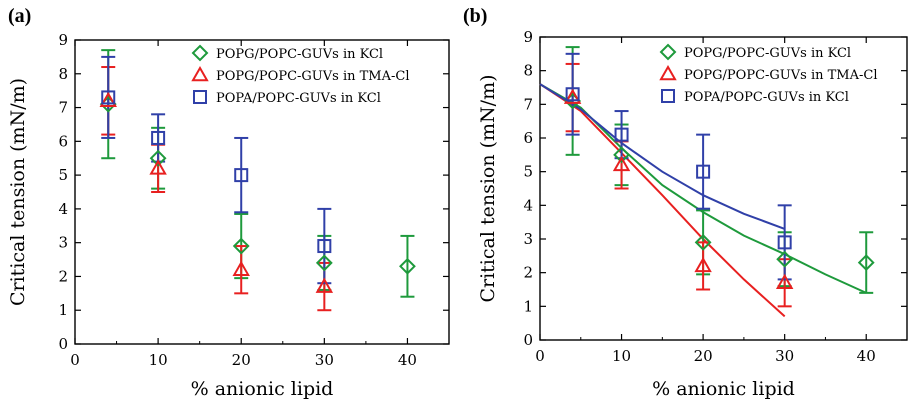 The image size is (909, 405). Describe the element at coordinates (475, 16) in the screenshot. I see `panel-label: (b)` at that location.